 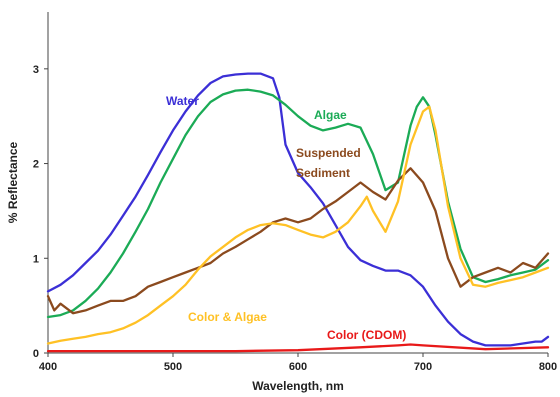 What do you see at coordinates (548, 367) in the screenshot?
I see `x-tick-label: 800` at bounding box center [548, 367].